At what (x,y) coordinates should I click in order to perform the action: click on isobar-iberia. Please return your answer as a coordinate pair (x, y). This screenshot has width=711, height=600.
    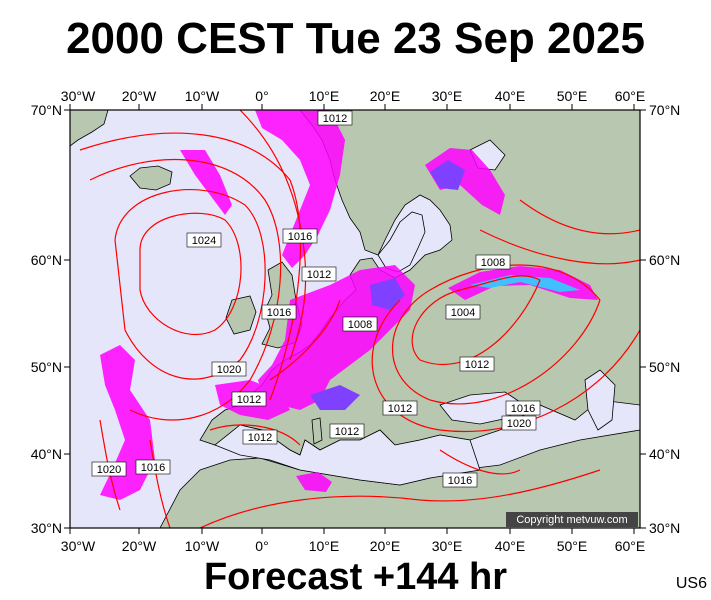
    Looking at the image, I should click on (255, 435).